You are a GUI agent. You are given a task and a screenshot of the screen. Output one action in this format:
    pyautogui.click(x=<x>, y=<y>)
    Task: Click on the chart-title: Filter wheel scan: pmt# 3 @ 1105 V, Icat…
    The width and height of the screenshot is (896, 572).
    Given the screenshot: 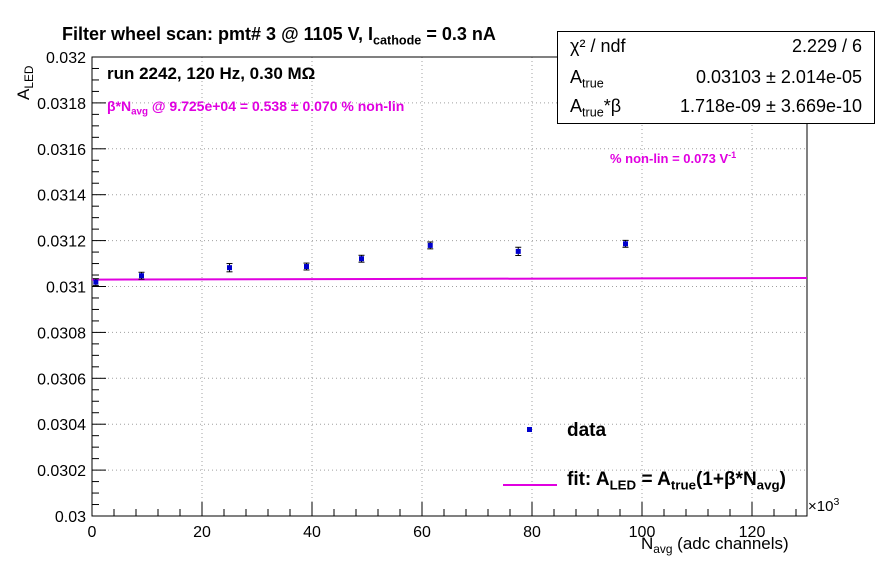 What is the action you would take?
    pyautogui.click(x=279, y=36)
    